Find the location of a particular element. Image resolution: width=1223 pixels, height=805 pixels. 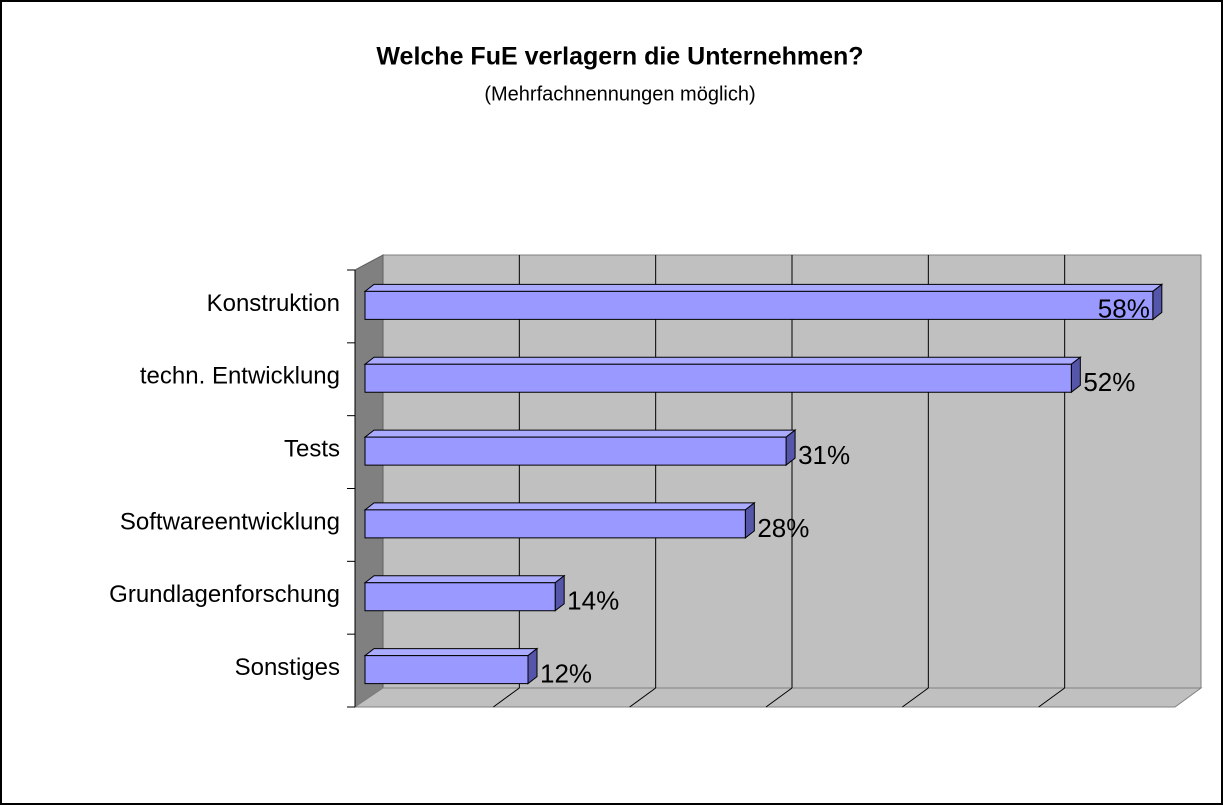

floor is located at coordinates (778, 697).